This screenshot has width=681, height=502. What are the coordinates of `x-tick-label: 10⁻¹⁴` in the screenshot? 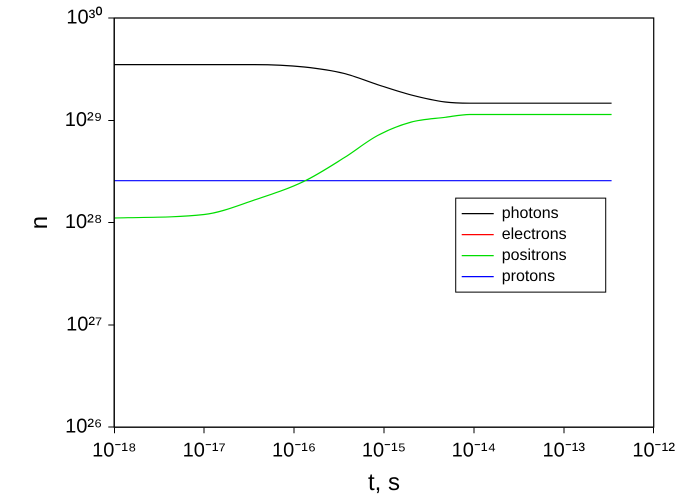 It's located at (474, 451).